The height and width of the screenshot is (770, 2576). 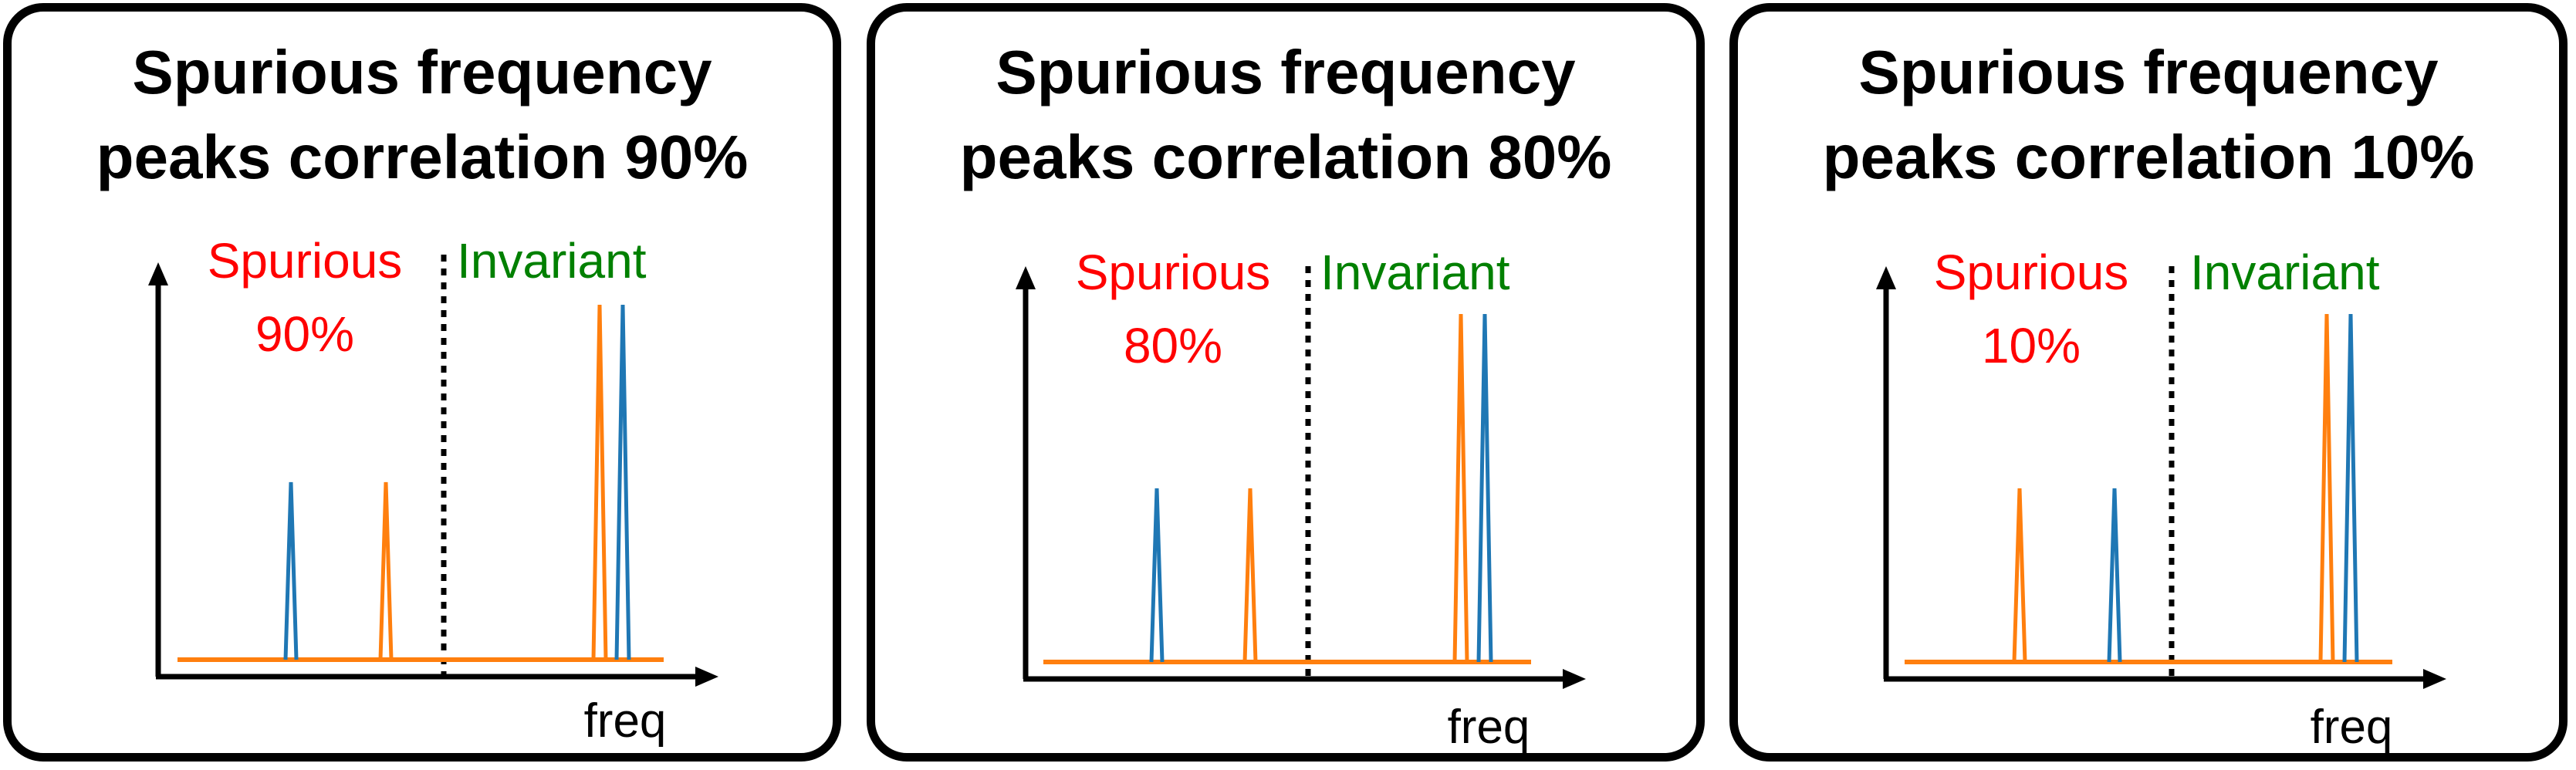 What do you see at coordinates (1173, 345) in the screenshot?
I see `spurious-percent: 80%` at bounding box center [1173, 345].